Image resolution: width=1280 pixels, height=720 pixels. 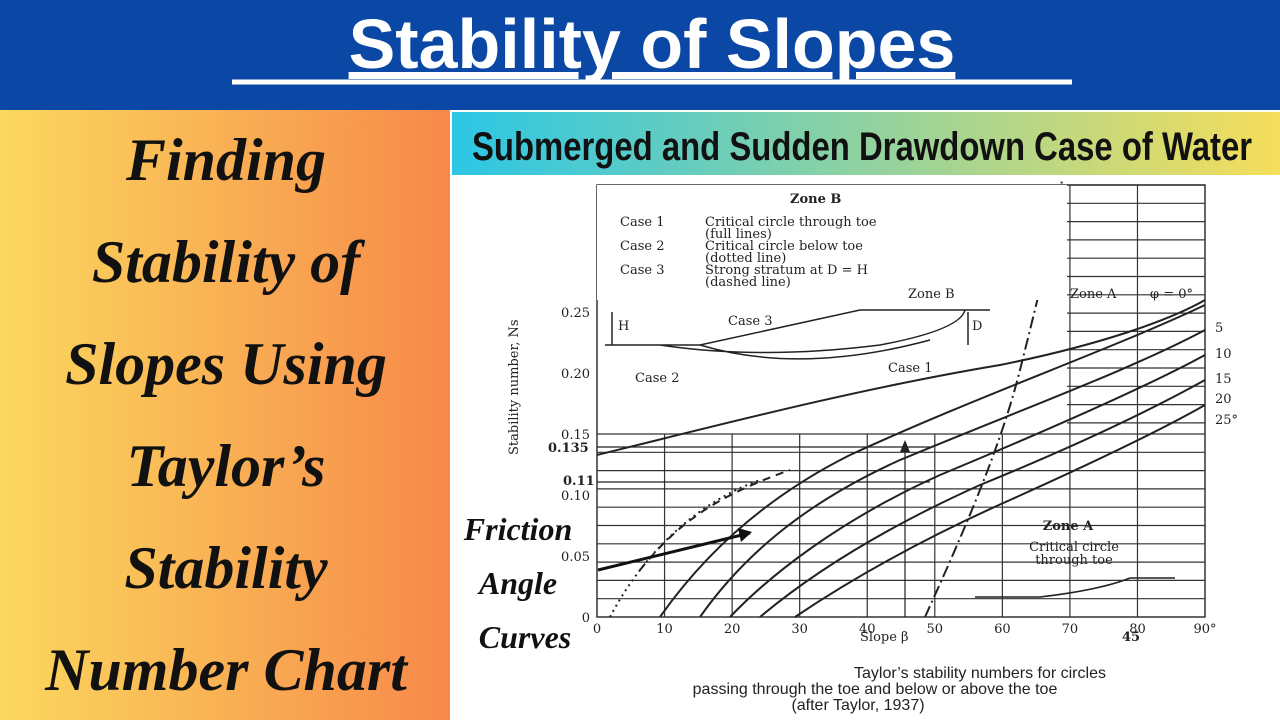 What do you see at coordinates (857, 705) in the screenshot?
I see `caption: (after Taylor, 1937)` at bounding box center [857, 705].